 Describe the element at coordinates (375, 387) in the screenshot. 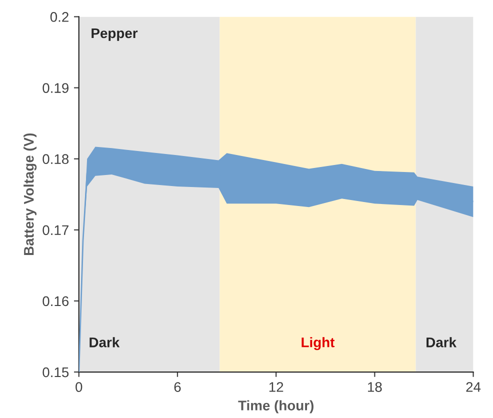

I see `x-tick-label: 18` at that location.